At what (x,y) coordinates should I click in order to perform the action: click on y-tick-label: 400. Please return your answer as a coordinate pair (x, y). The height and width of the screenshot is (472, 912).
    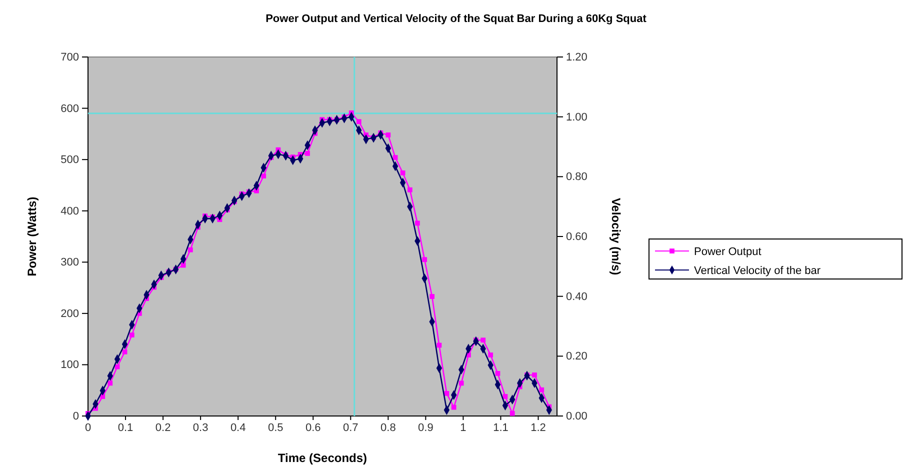
    Looking at the image, I should click on (69, 211).